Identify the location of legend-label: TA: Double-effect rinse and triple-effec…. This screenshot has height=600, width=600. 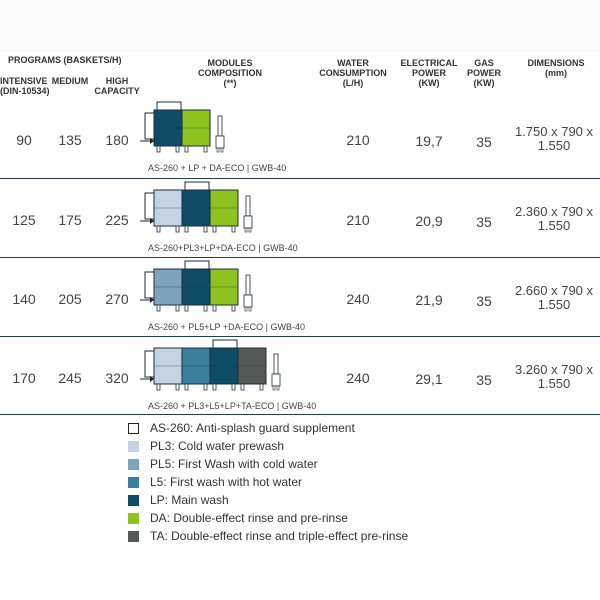
(279, 536).